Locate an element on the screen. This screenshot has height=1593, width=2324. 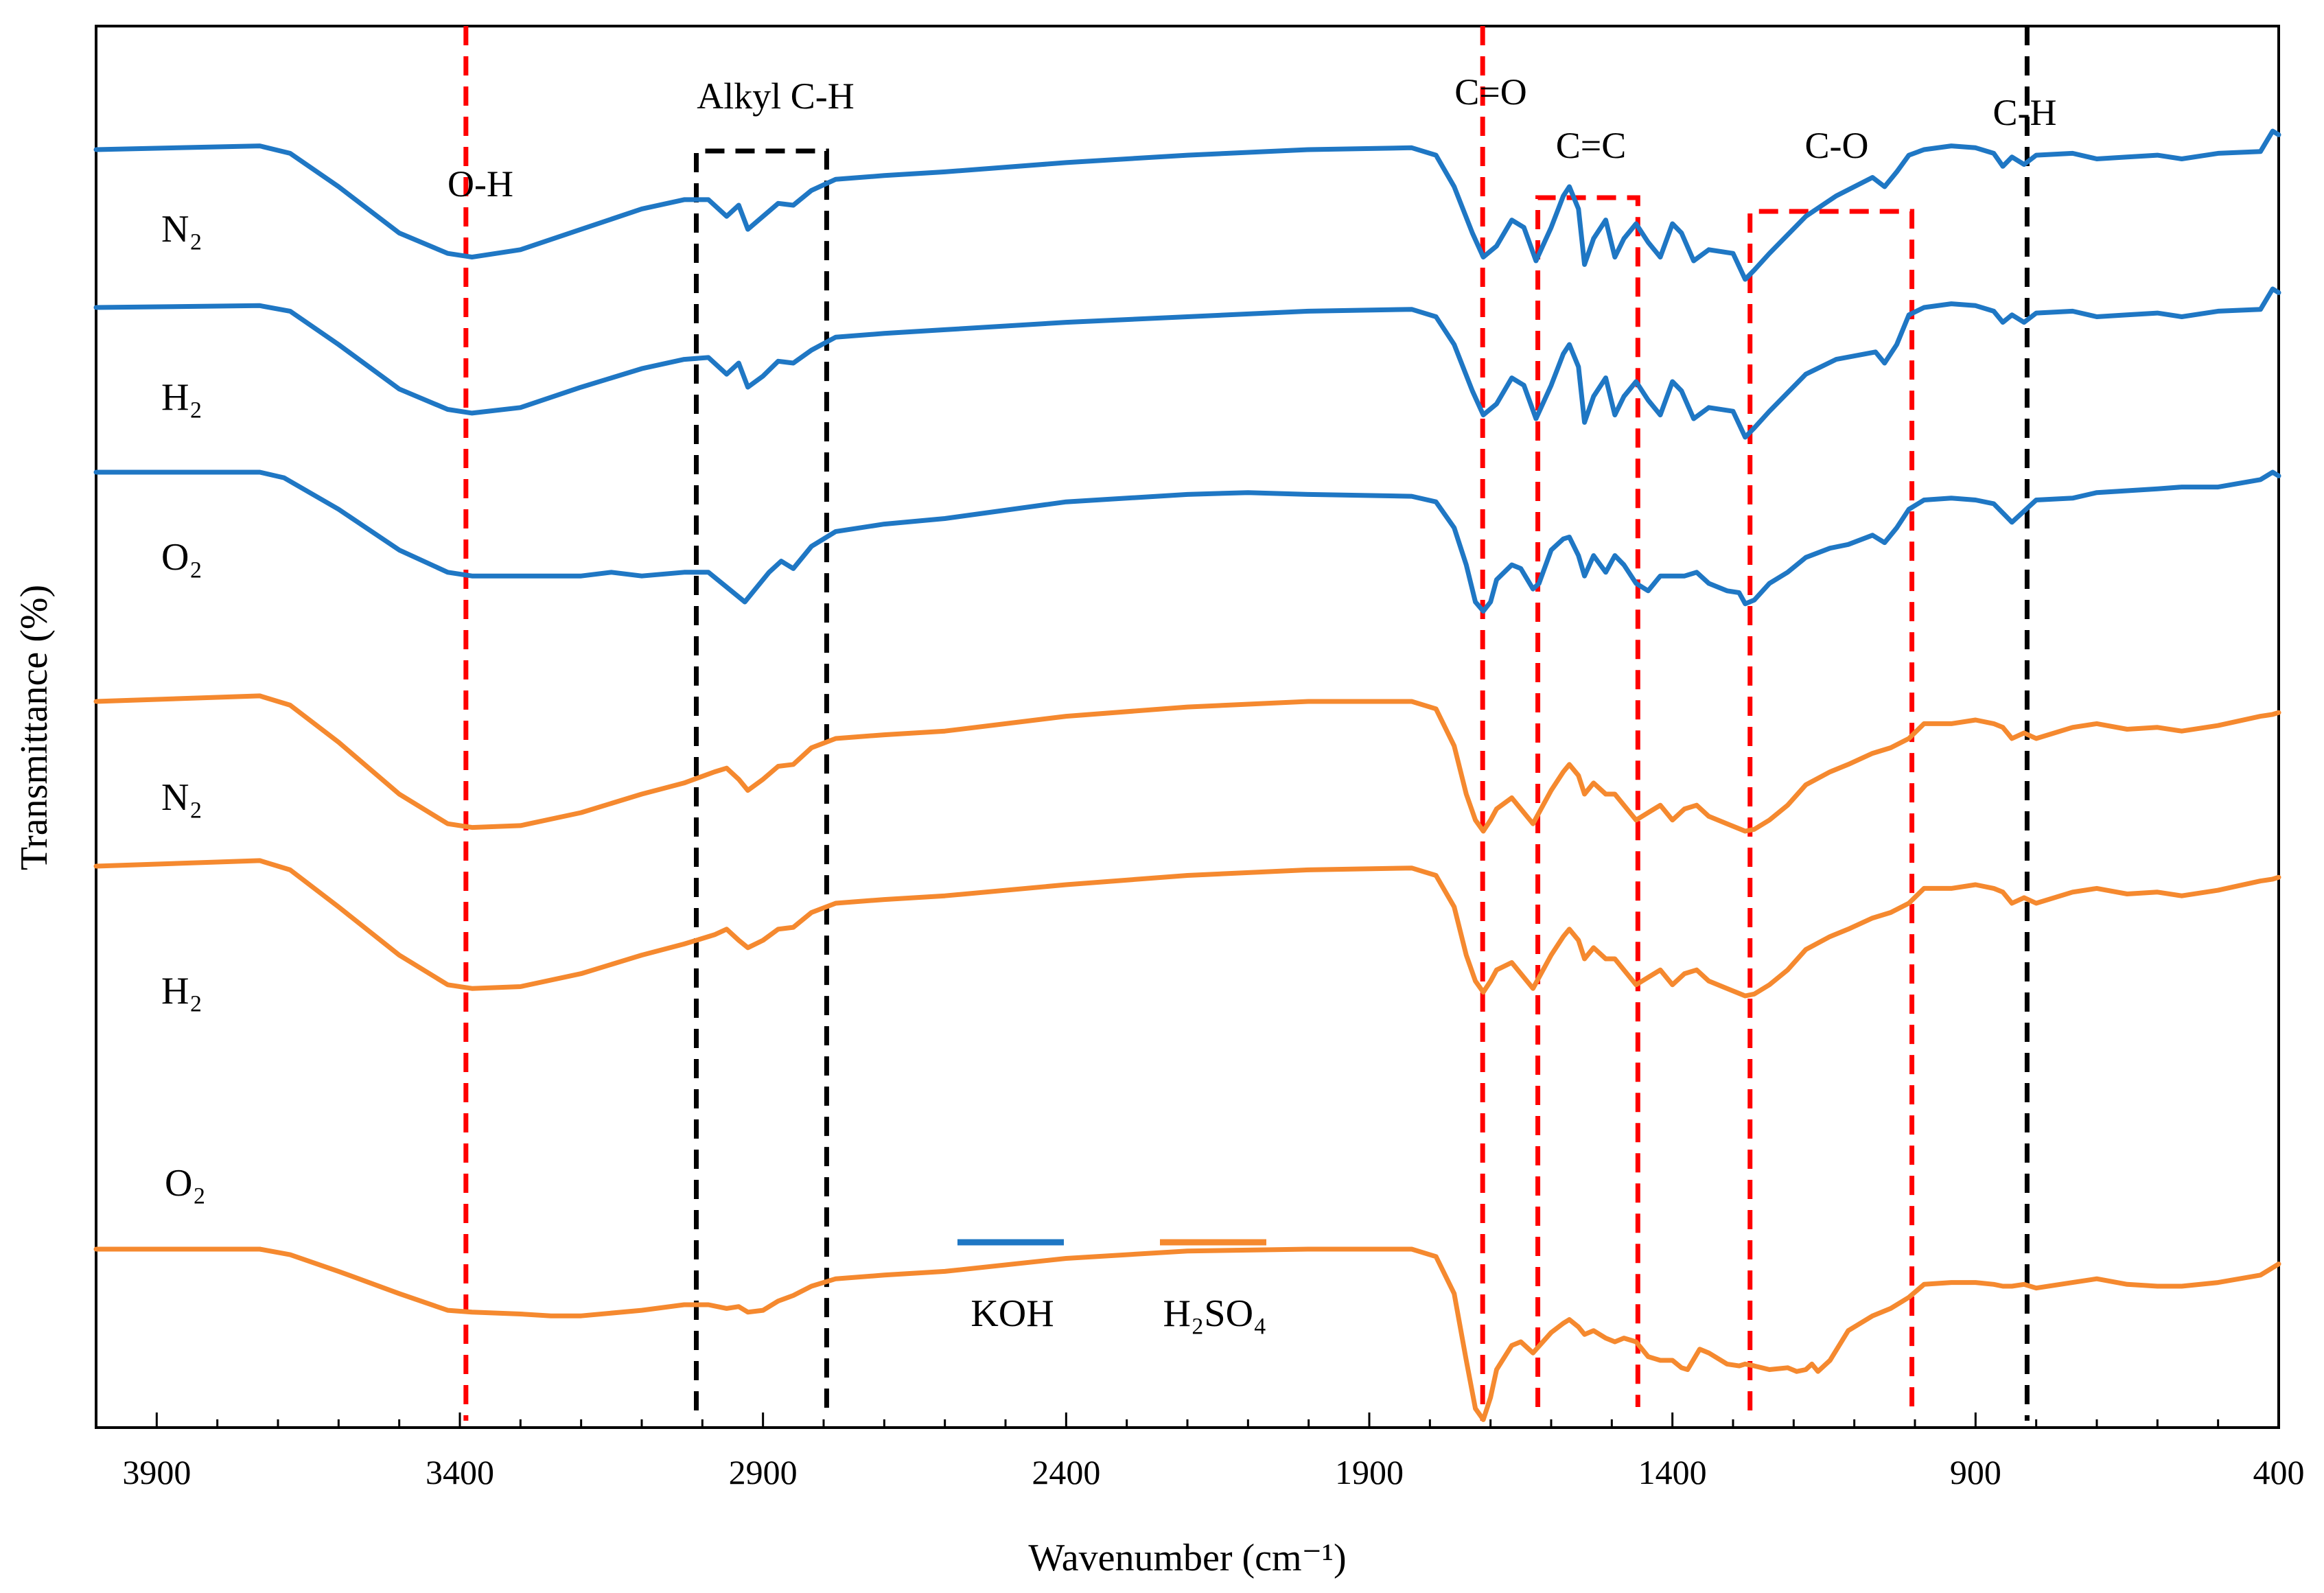
x-tick-label: 400 is located at coordinates (2279, 1472).